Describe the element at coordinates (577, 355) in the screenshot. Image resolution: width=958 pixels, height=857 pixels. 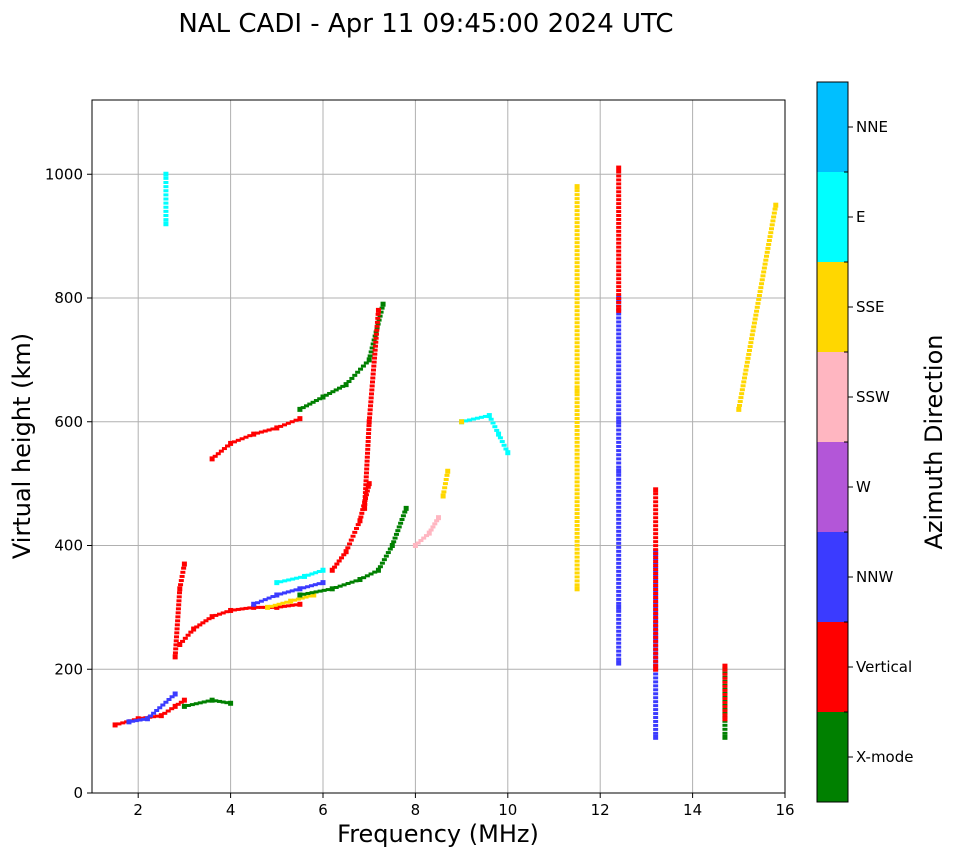
I see `fill-col-11.5-sse-1-9` at that location.